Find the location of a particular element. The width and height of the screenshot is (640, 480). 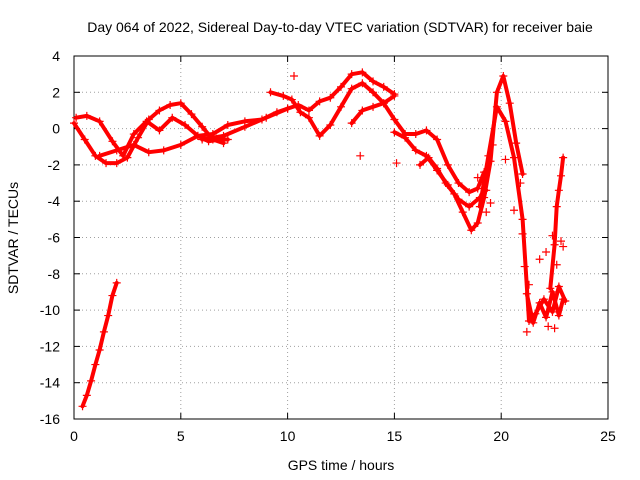

y-tick-label: -8 is located at coordinates (54, 274).